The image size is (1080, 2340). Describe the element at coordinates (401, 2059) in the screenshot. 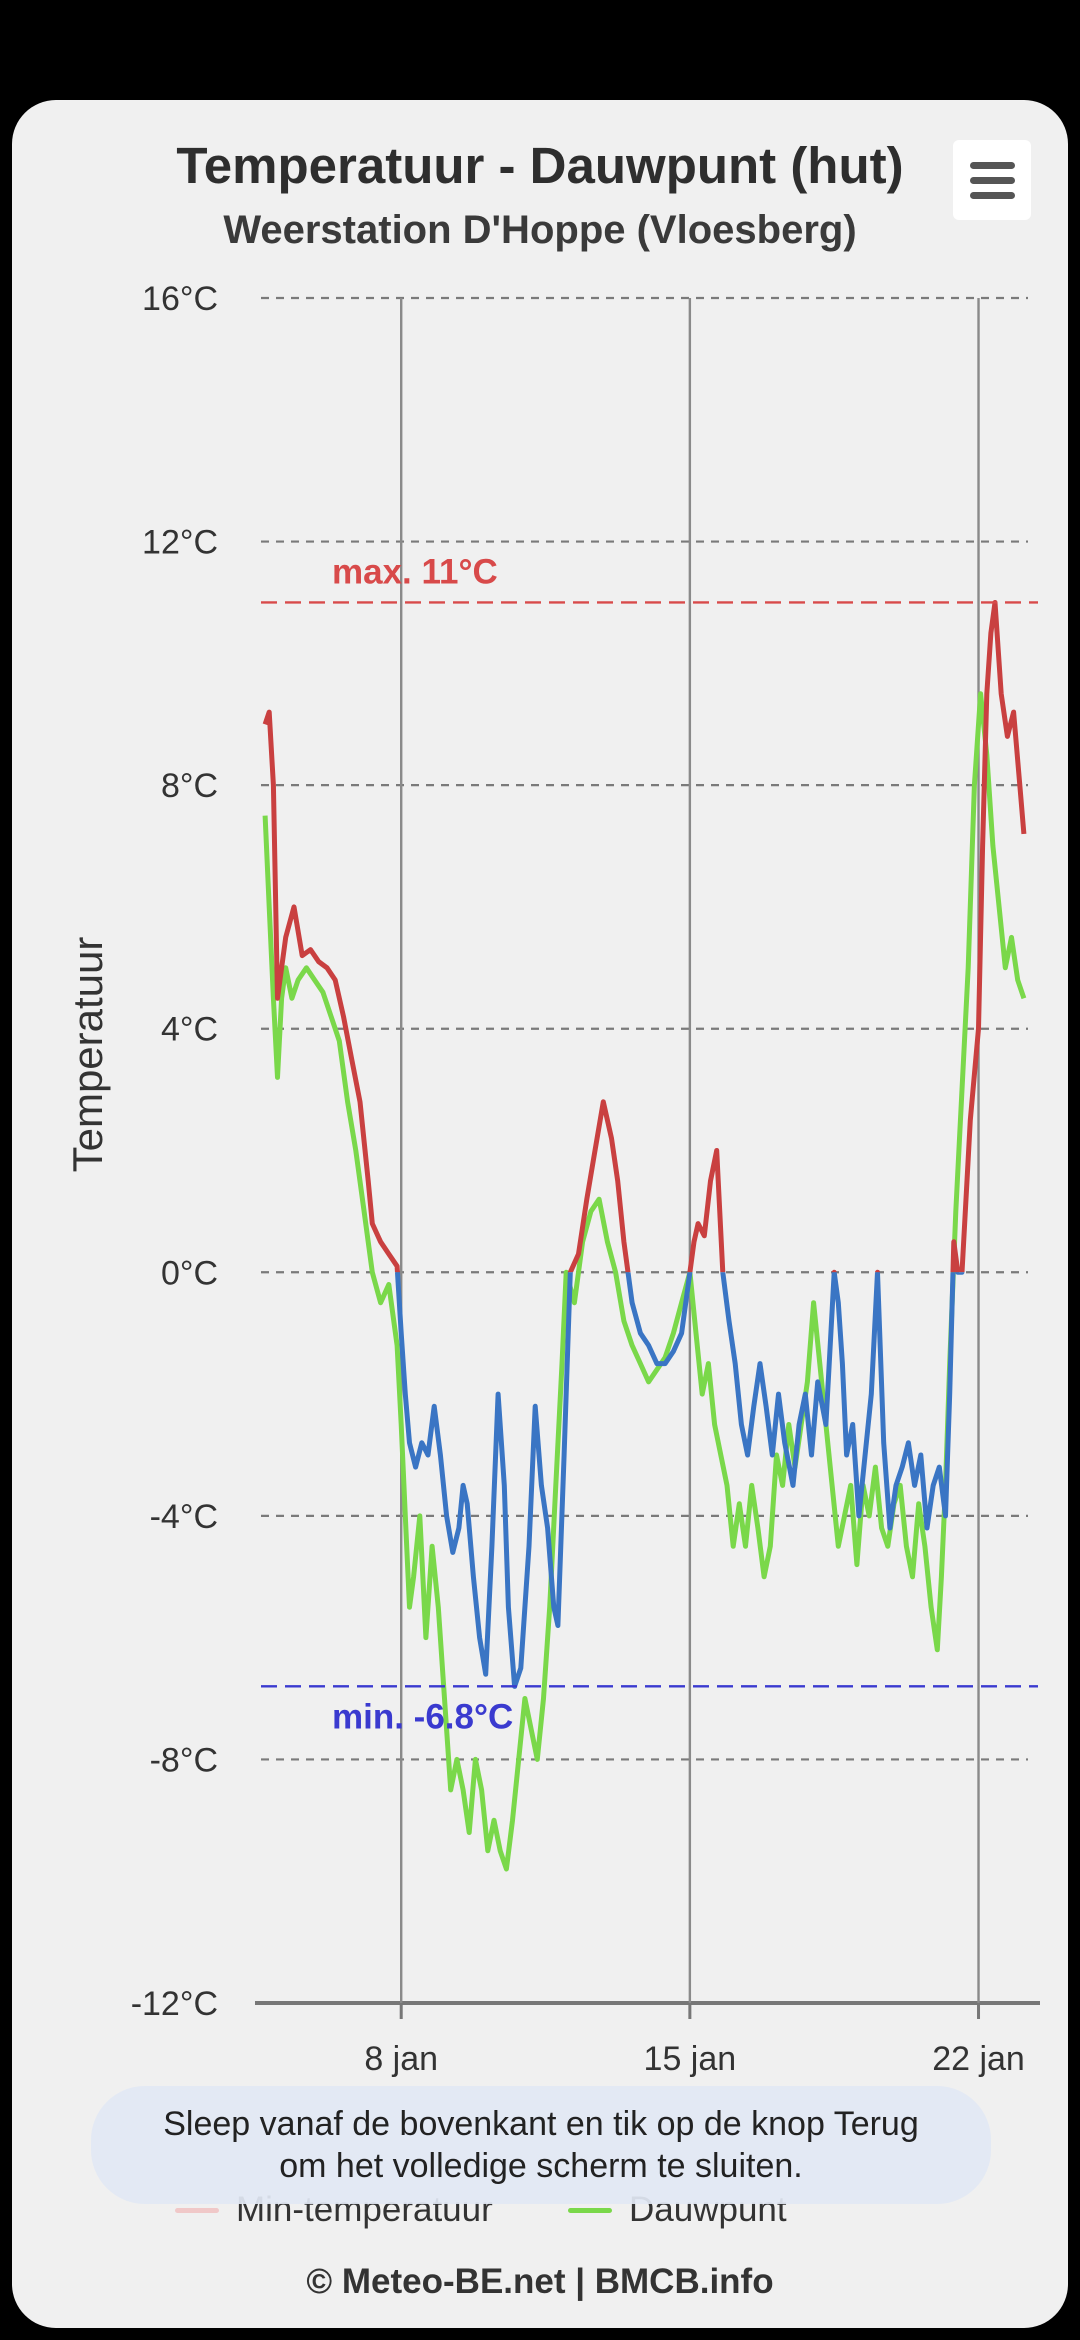

I see `x-tick-label: 8 jan` at that location.